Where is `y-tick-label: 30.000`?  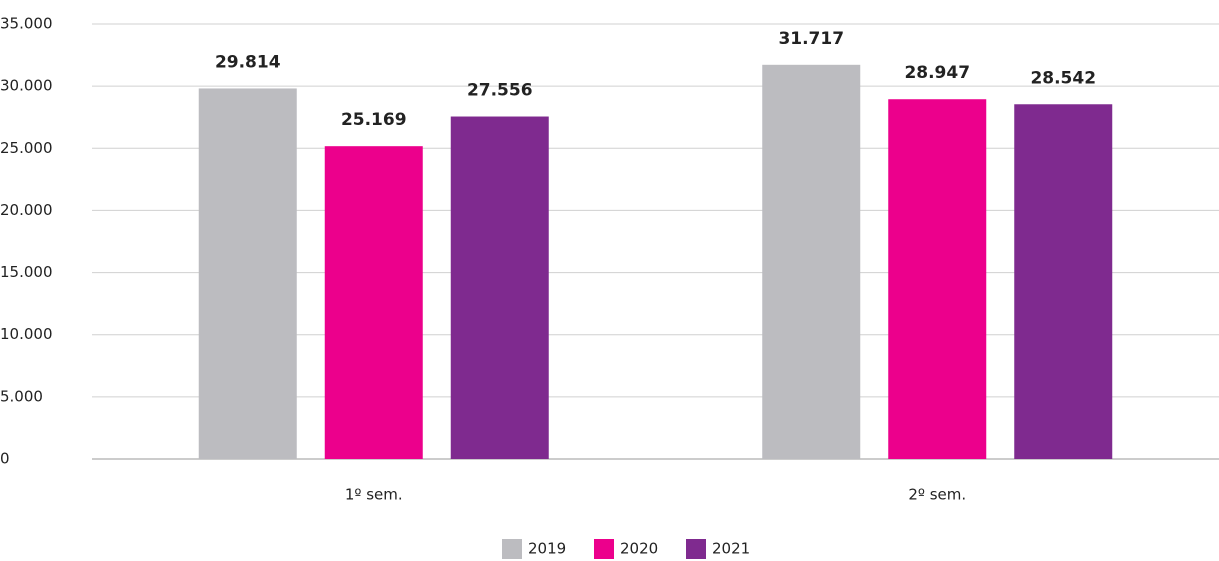
y-tick-label: 30.000 is located at coordinates (26, 86).